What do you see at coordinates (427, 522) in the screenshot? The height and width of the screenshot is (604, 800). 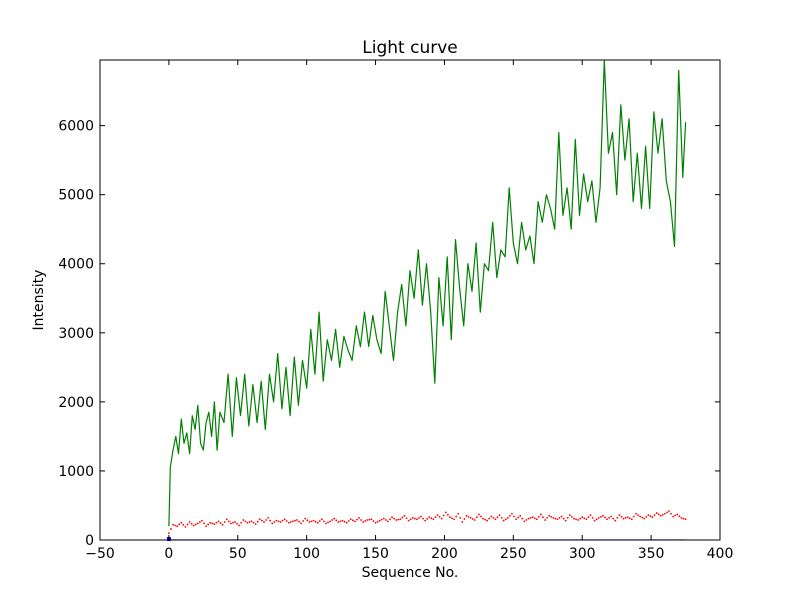 I see `series-1-points` at bounding box center [427, 522].